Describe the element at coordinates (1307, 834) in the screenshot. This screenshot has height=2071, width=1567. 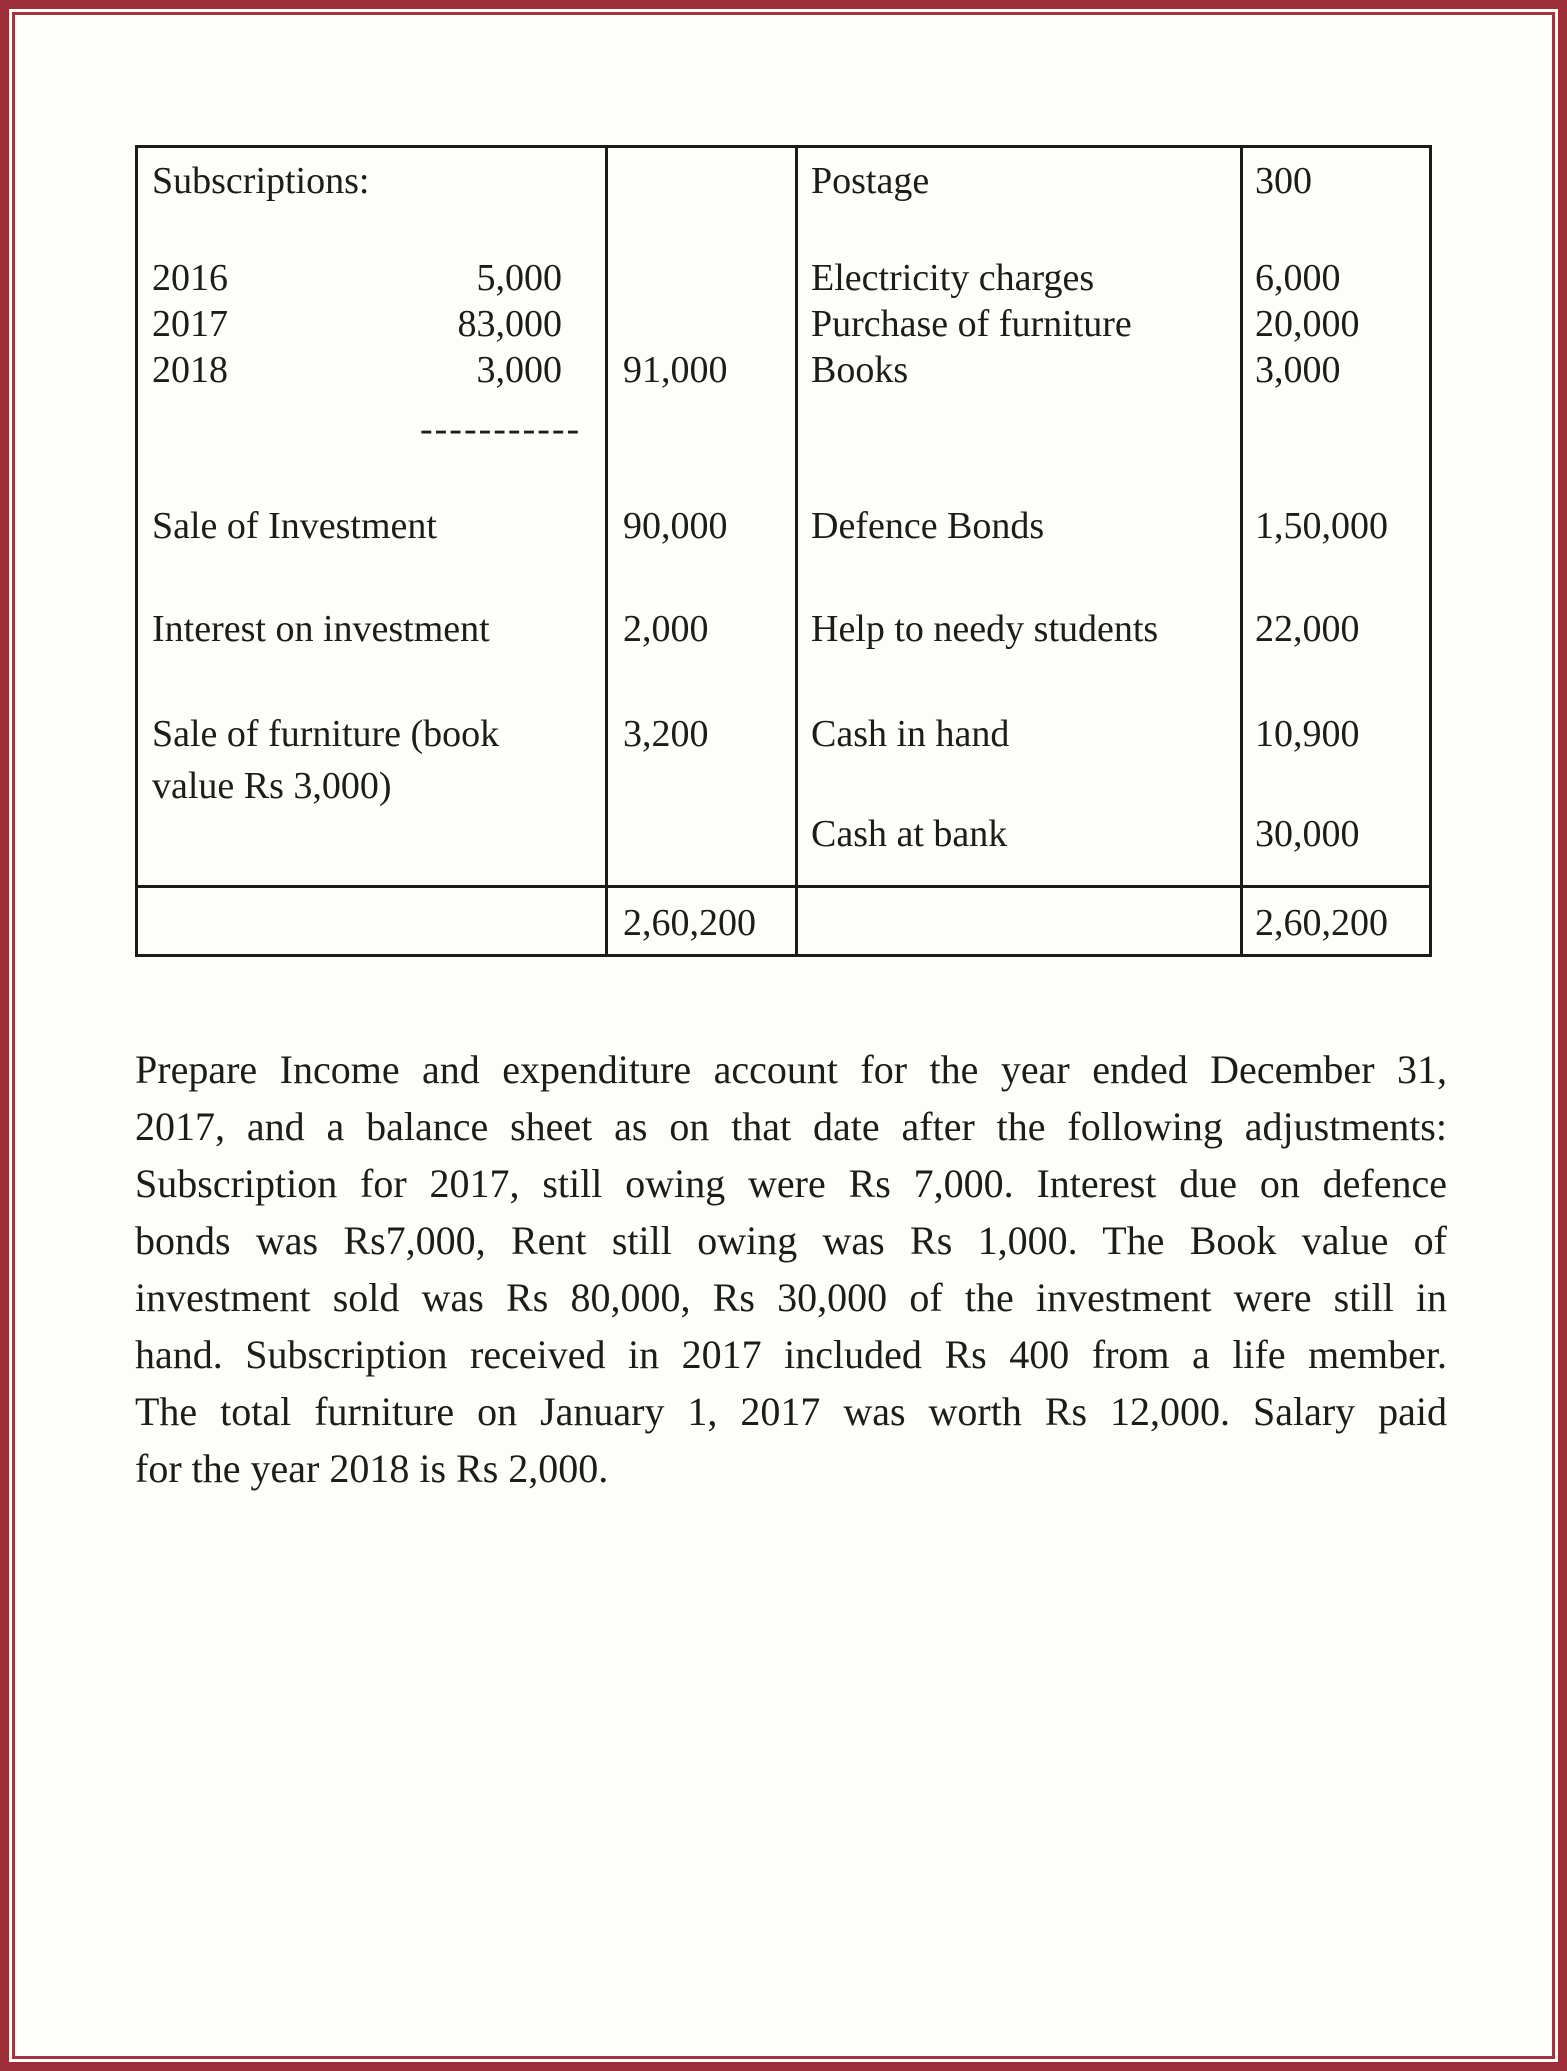
I see `payment-amount: 30,000` at that location.